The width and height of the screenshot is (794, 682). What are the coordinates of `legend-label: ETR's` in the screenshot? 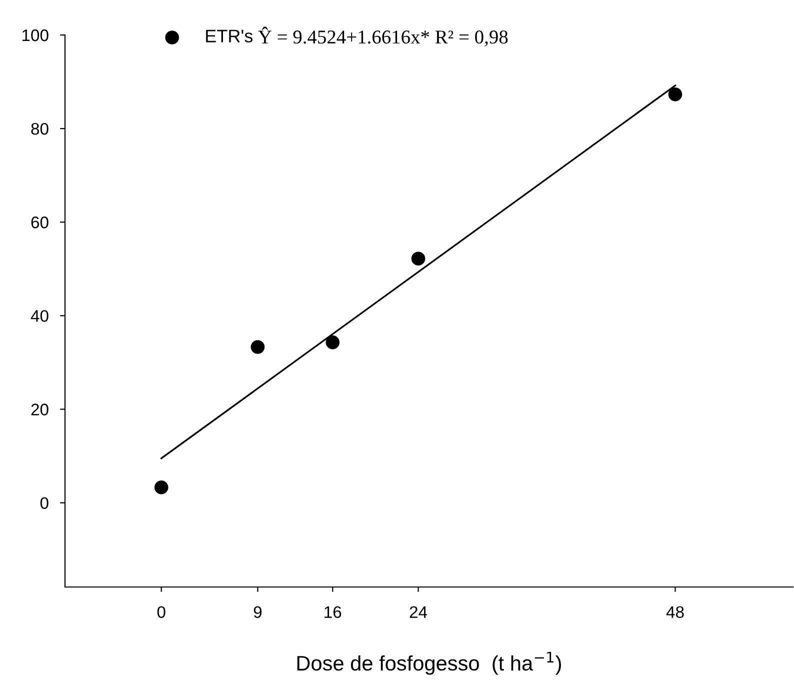 It's located at (229, 36).